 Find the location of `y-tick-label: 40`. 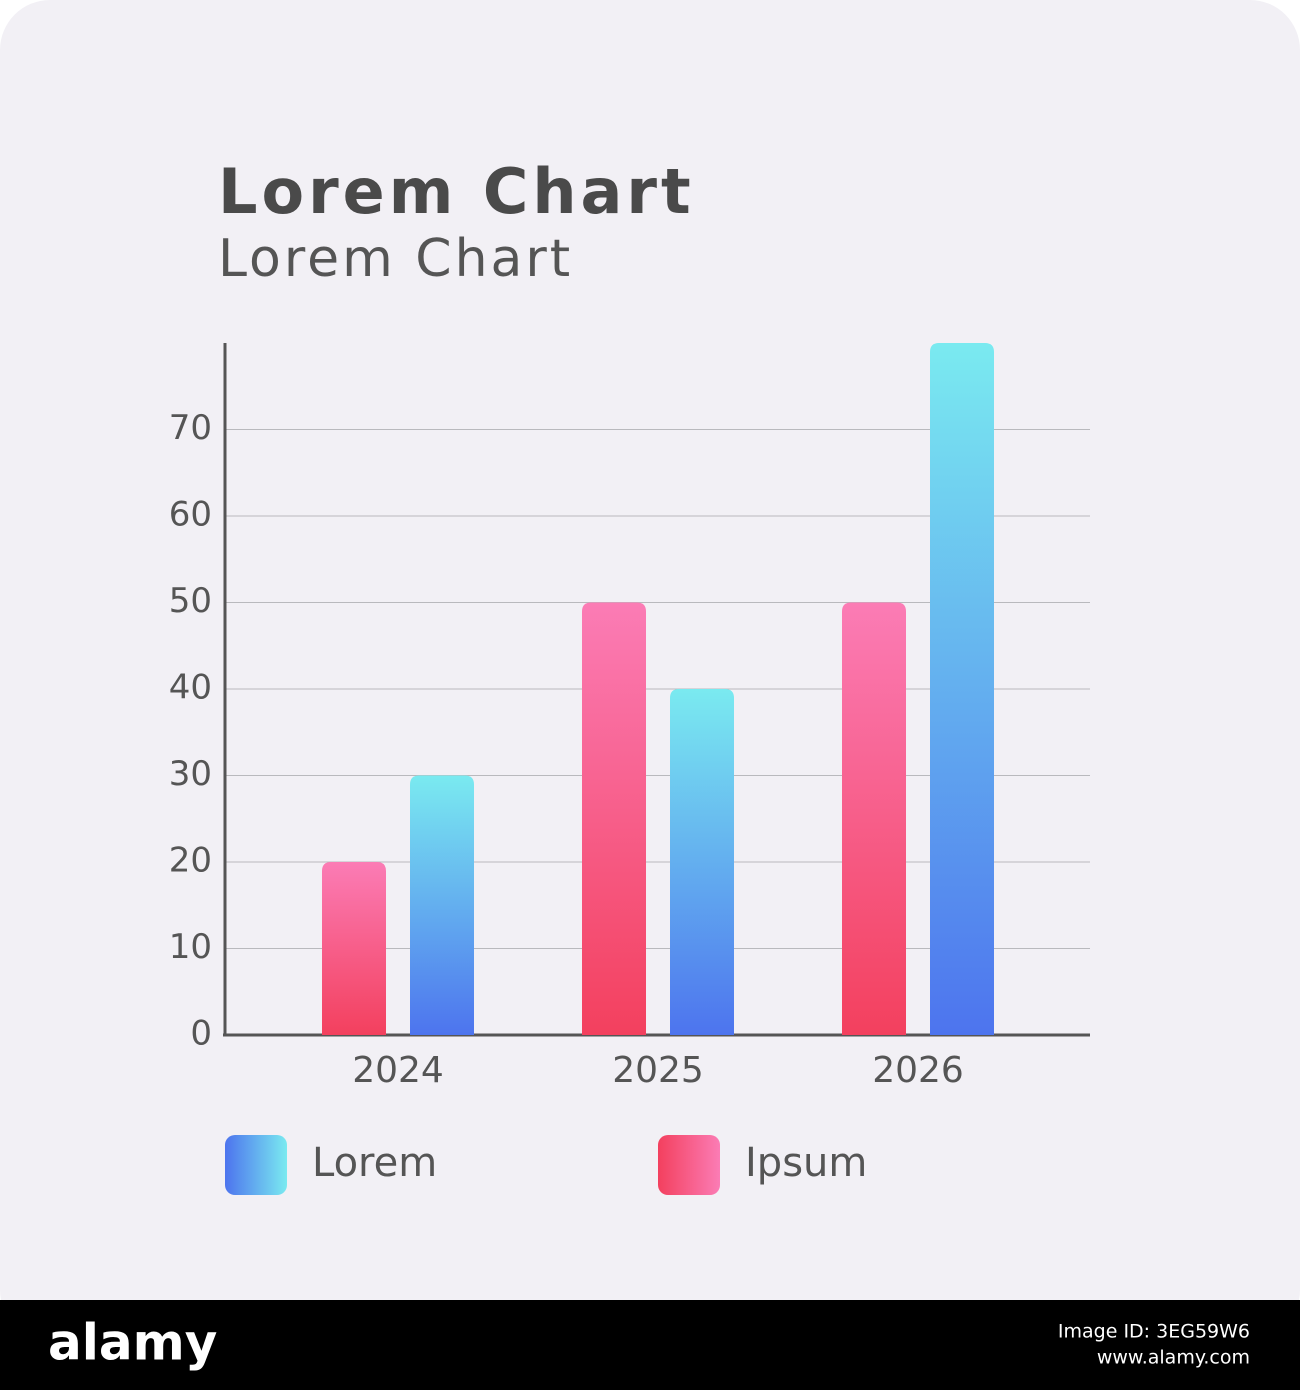

y-tick-label: 40 is located at coordinates (190, 688).